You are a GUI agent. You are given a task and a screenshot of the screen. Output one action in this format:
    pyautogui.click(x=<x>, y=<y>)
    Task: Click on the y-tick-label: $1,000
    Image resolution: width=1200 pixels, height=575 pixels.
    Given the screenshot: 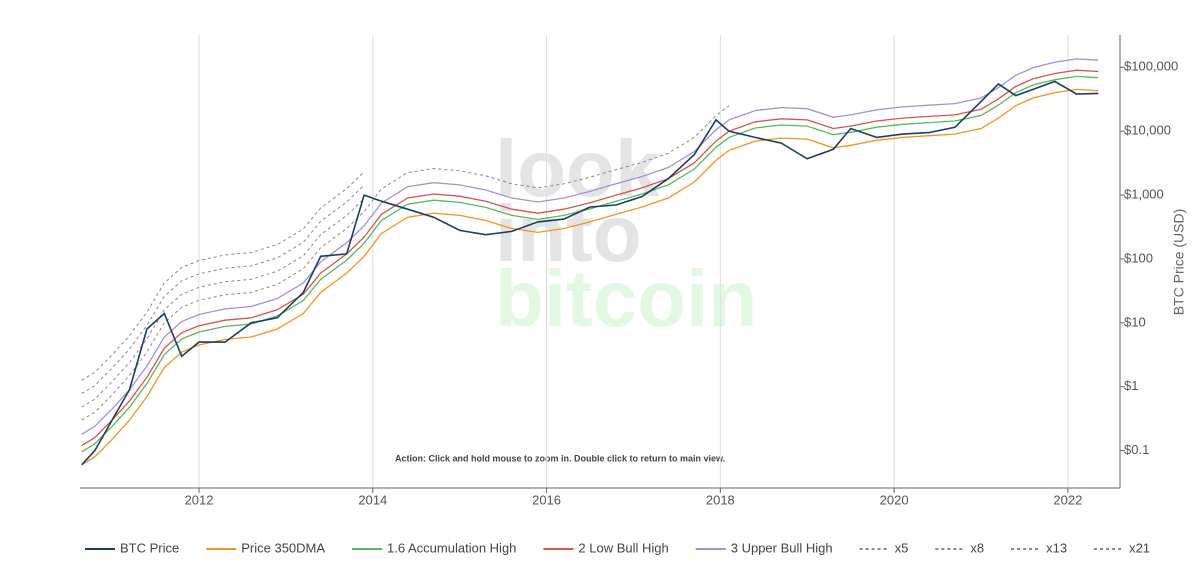 What is the action you would take?
    pyautogui.click(x=1144, y=193)
    